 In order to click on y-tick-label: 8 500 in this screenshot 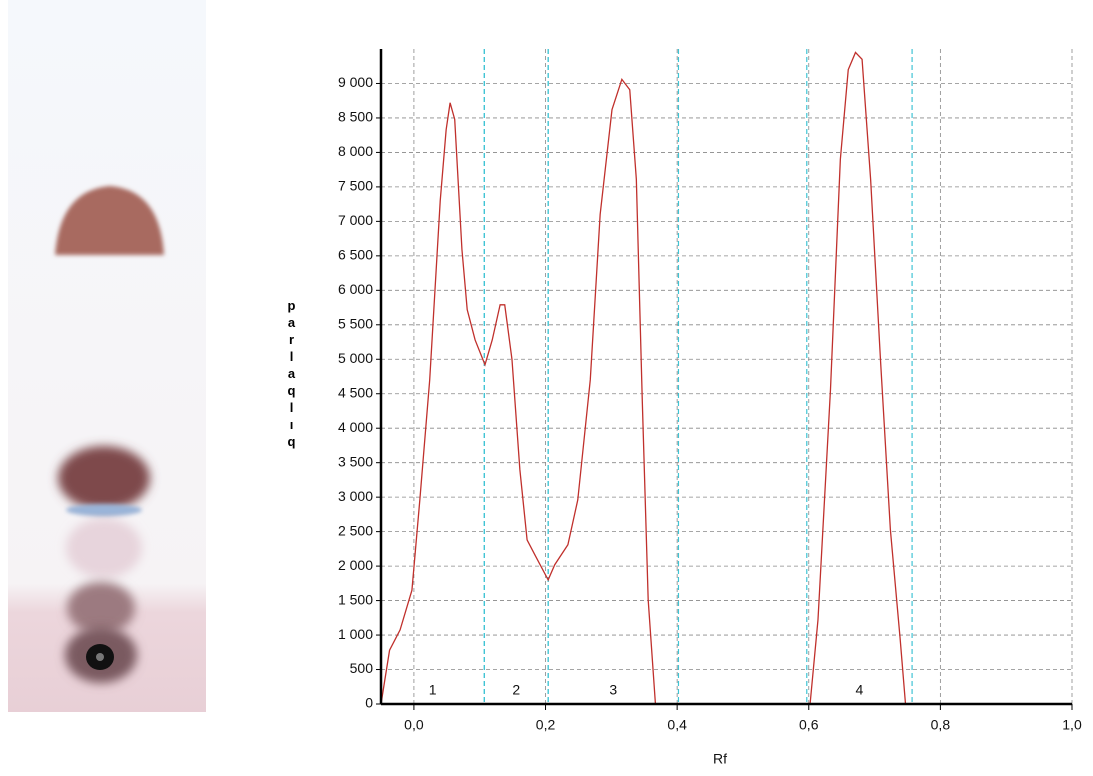, I will do `click(355, 117)`.